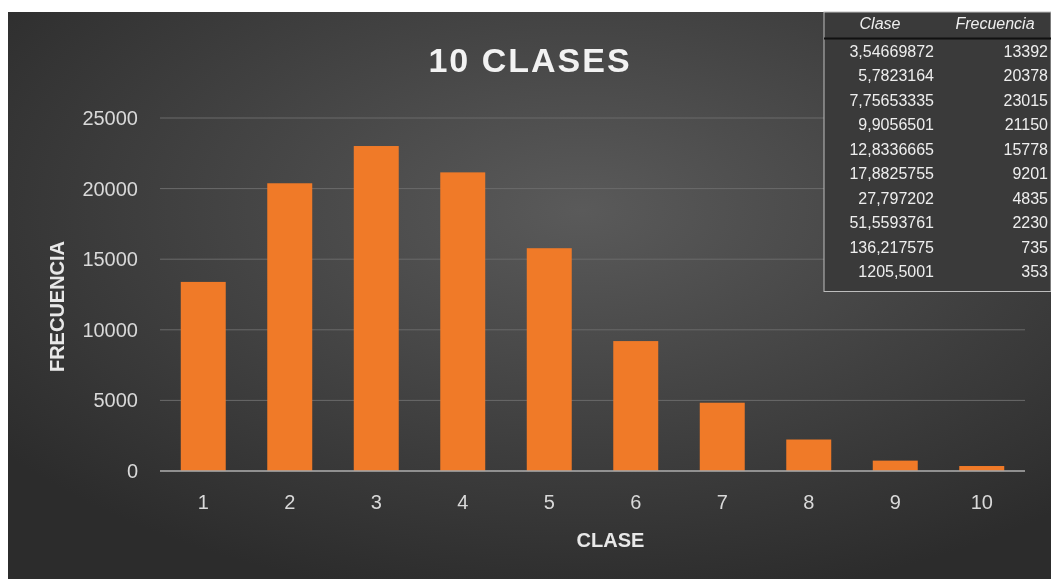 The height and width of the screenshot is (579, 1051). What do you see at coordinates (636, 502) in the screenshot?
I see `x-tick-label: 6` at bounding box center [636, 502].